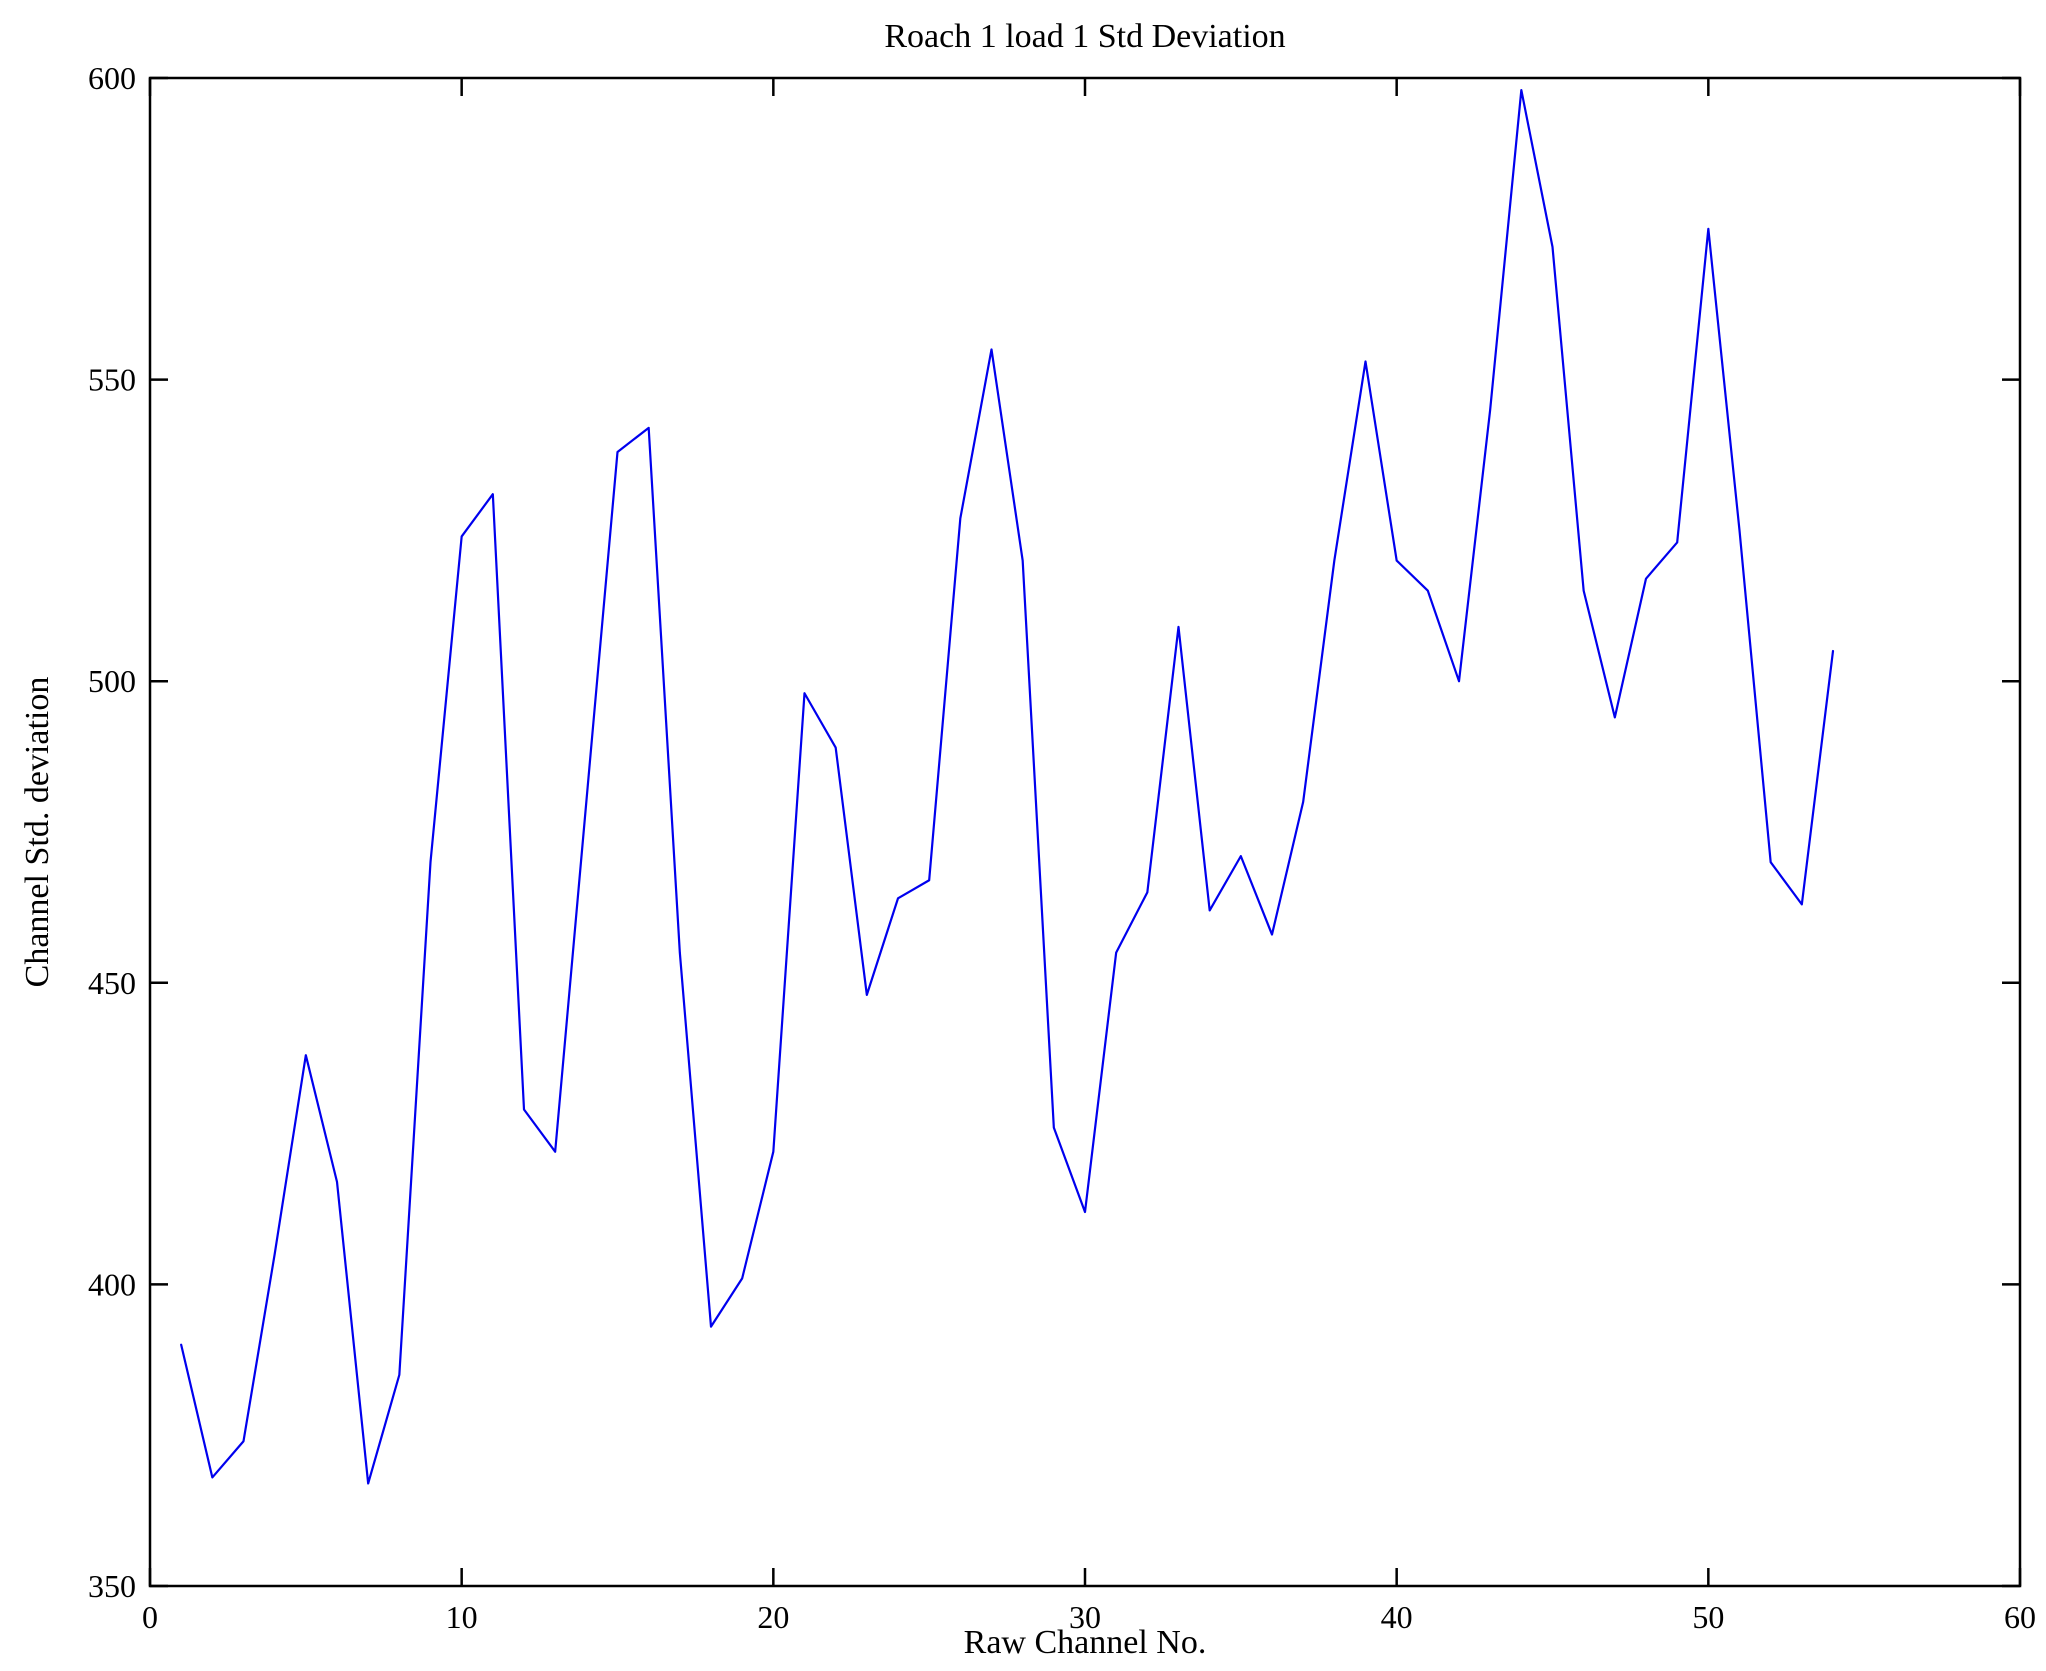  What do you see at coordinates (462, 1617) in the screenshot?
I see `x-tick-label: 10` at bounding box center [462, 1617].